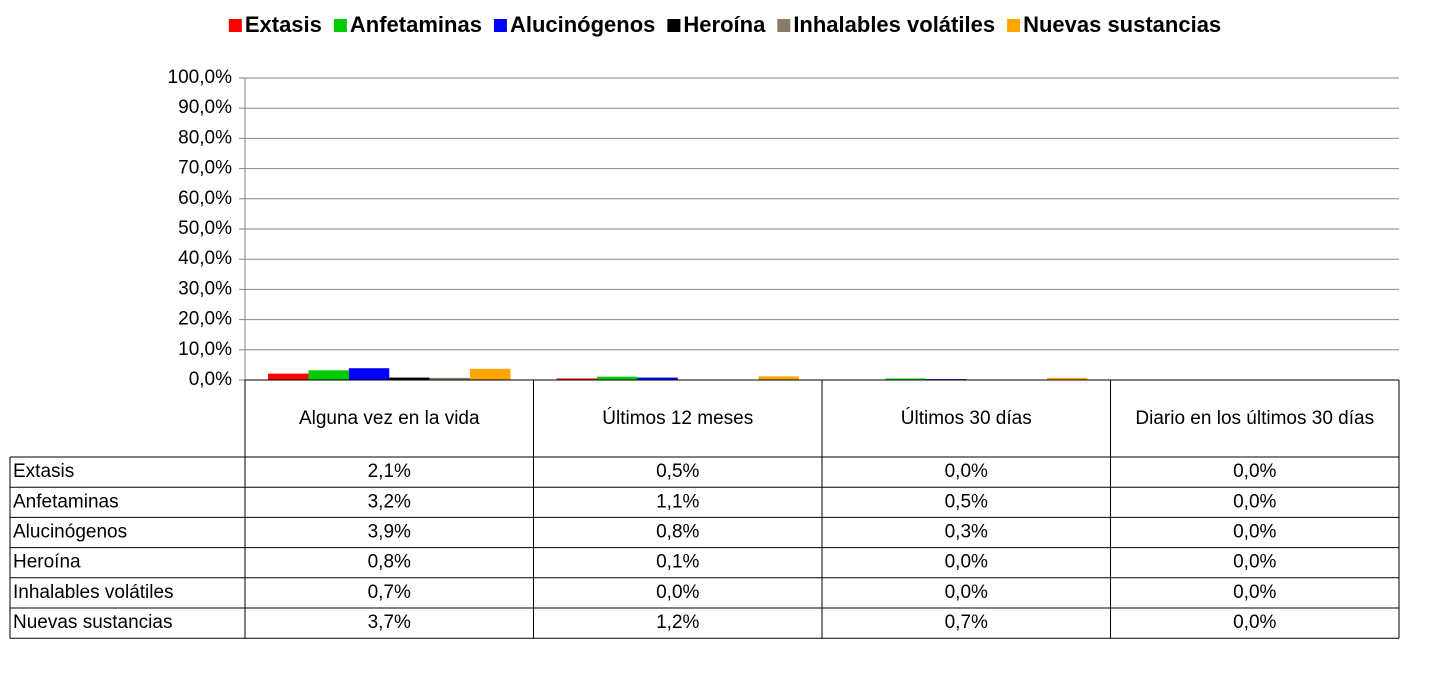 The width and height of the screenshot is (1449, 678). What do you see at coordinates (677, 501) in the screenshot?
I see `table-value: 1,1%` at bounding box center [677, 501].